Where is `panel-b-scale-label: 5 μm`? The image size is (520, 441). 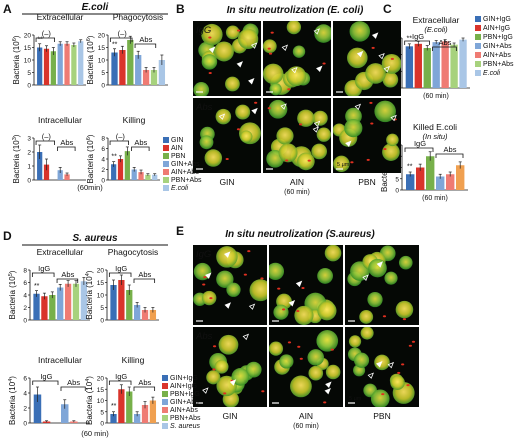 panel-b-scale-label: 5 μm is located at coordinates (343, 165).